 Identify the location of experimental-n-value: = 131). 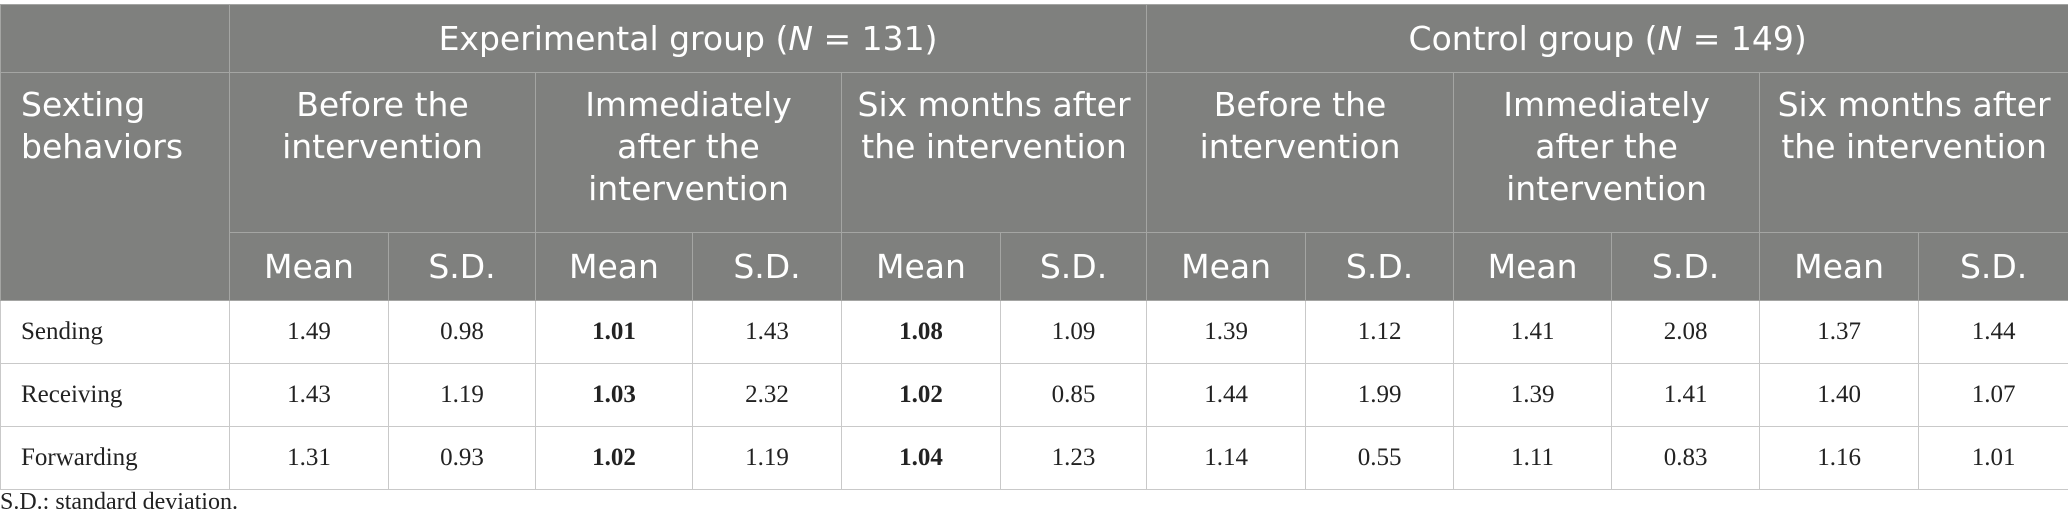
(875, 38).